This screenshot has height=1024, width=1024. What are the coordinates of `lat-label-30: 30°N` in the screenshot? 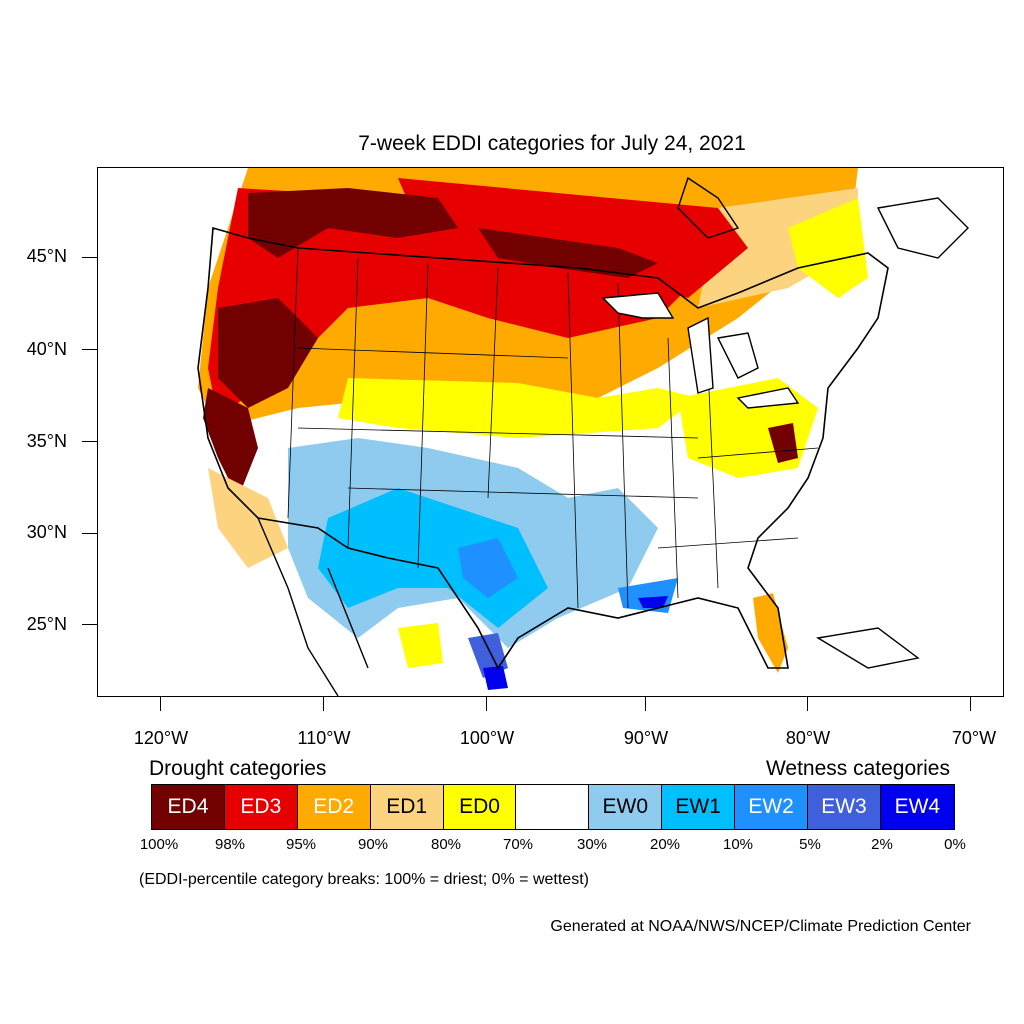 It's located at (46, 532).